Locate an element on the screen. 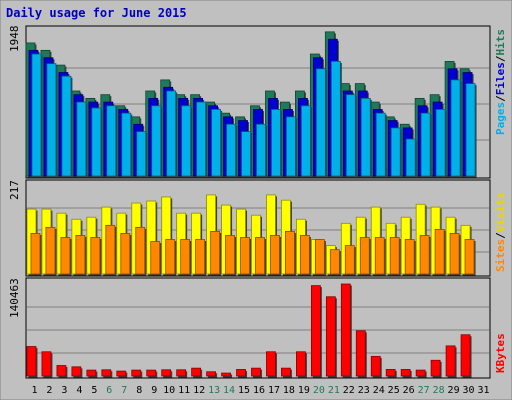 This screenshot has width=512, height=400. legend-hits: Hits is located at coordinates (500, 42).